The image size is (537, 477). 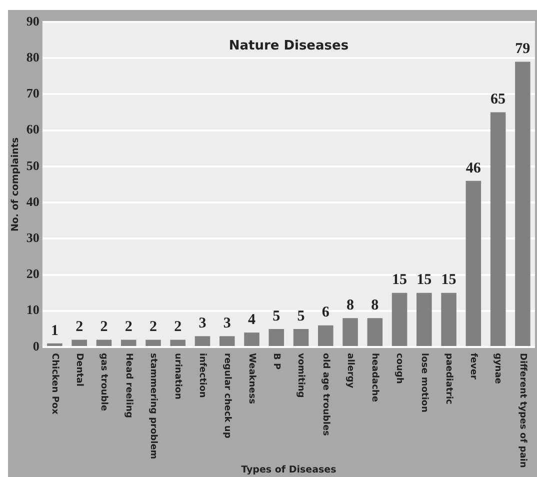 I want to click on x-tick-label: Dental, so click(x=79, y=369).